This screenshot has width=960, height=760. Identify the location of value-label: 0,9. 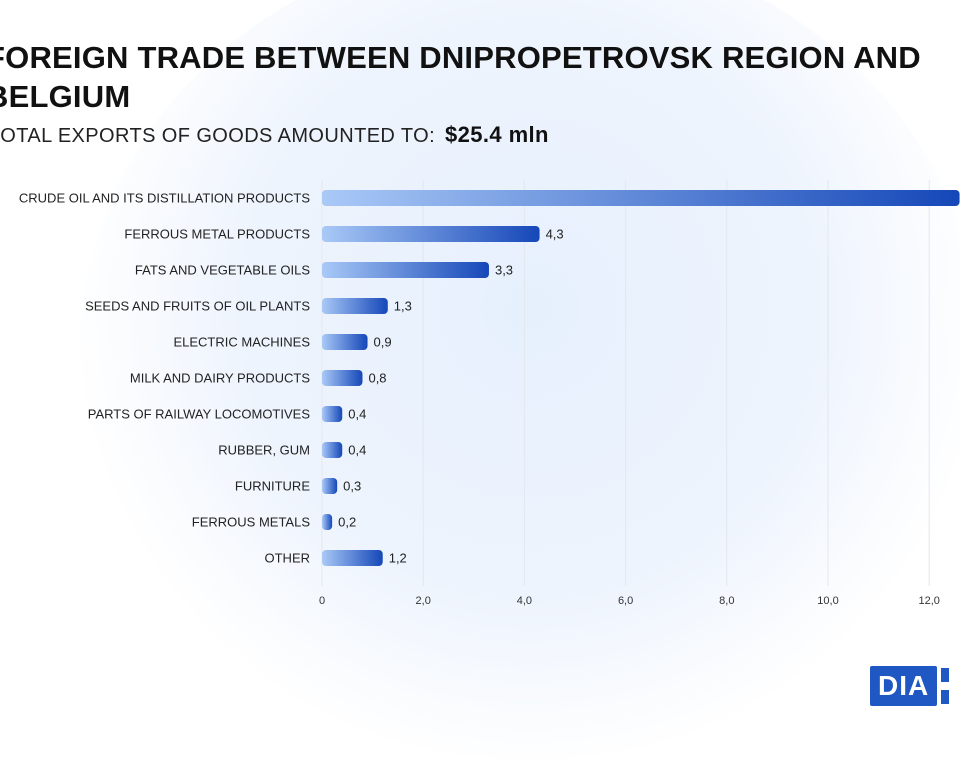
(383, 342).